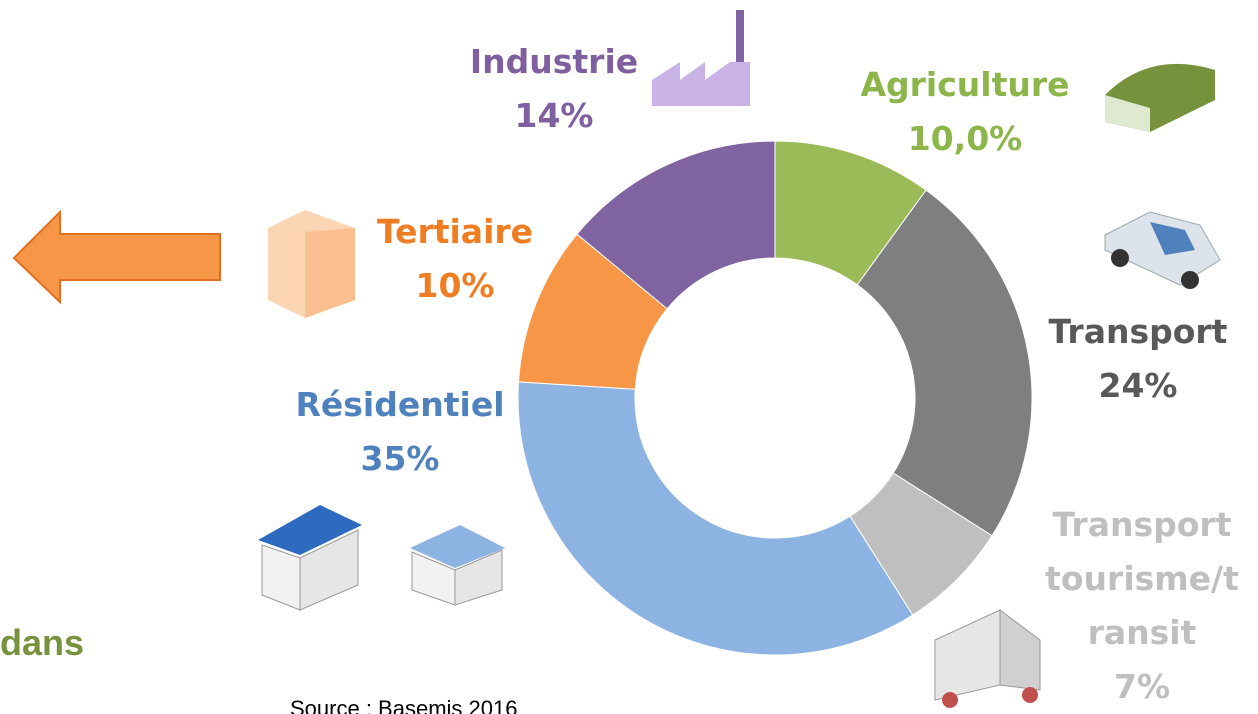  What do you see at coordinates (381, 558) in the screenshot?
I see `house-icon` at bounding box center [381, 558].